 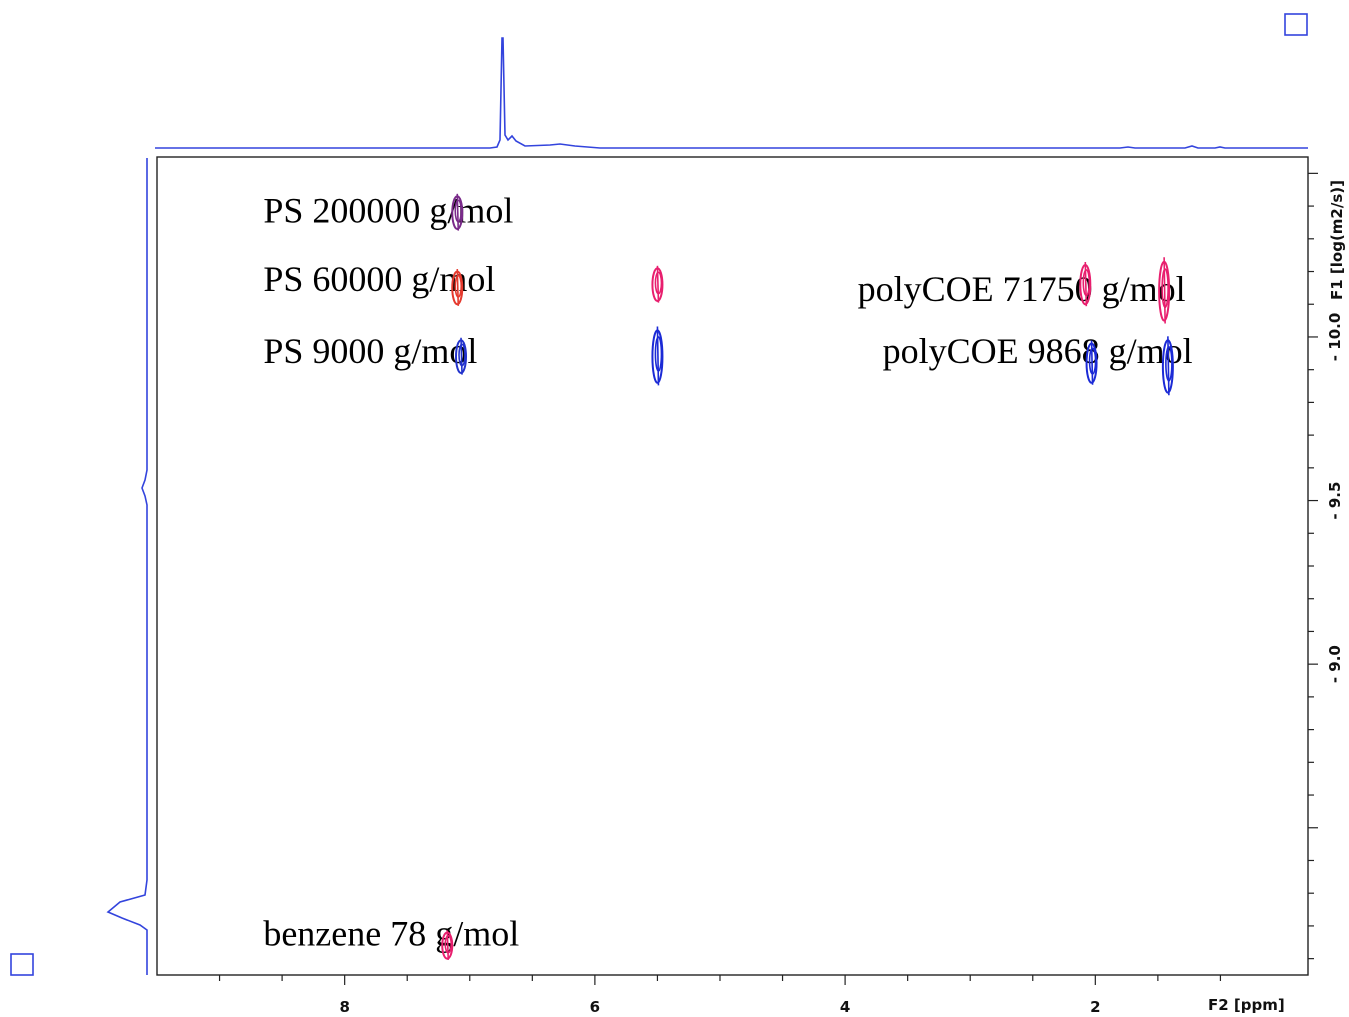 What do you see at coordinates (388, 210) in the screenshot?
I see `annotation-label: PS 200000 g/mol` at bounding box center [388, 210].